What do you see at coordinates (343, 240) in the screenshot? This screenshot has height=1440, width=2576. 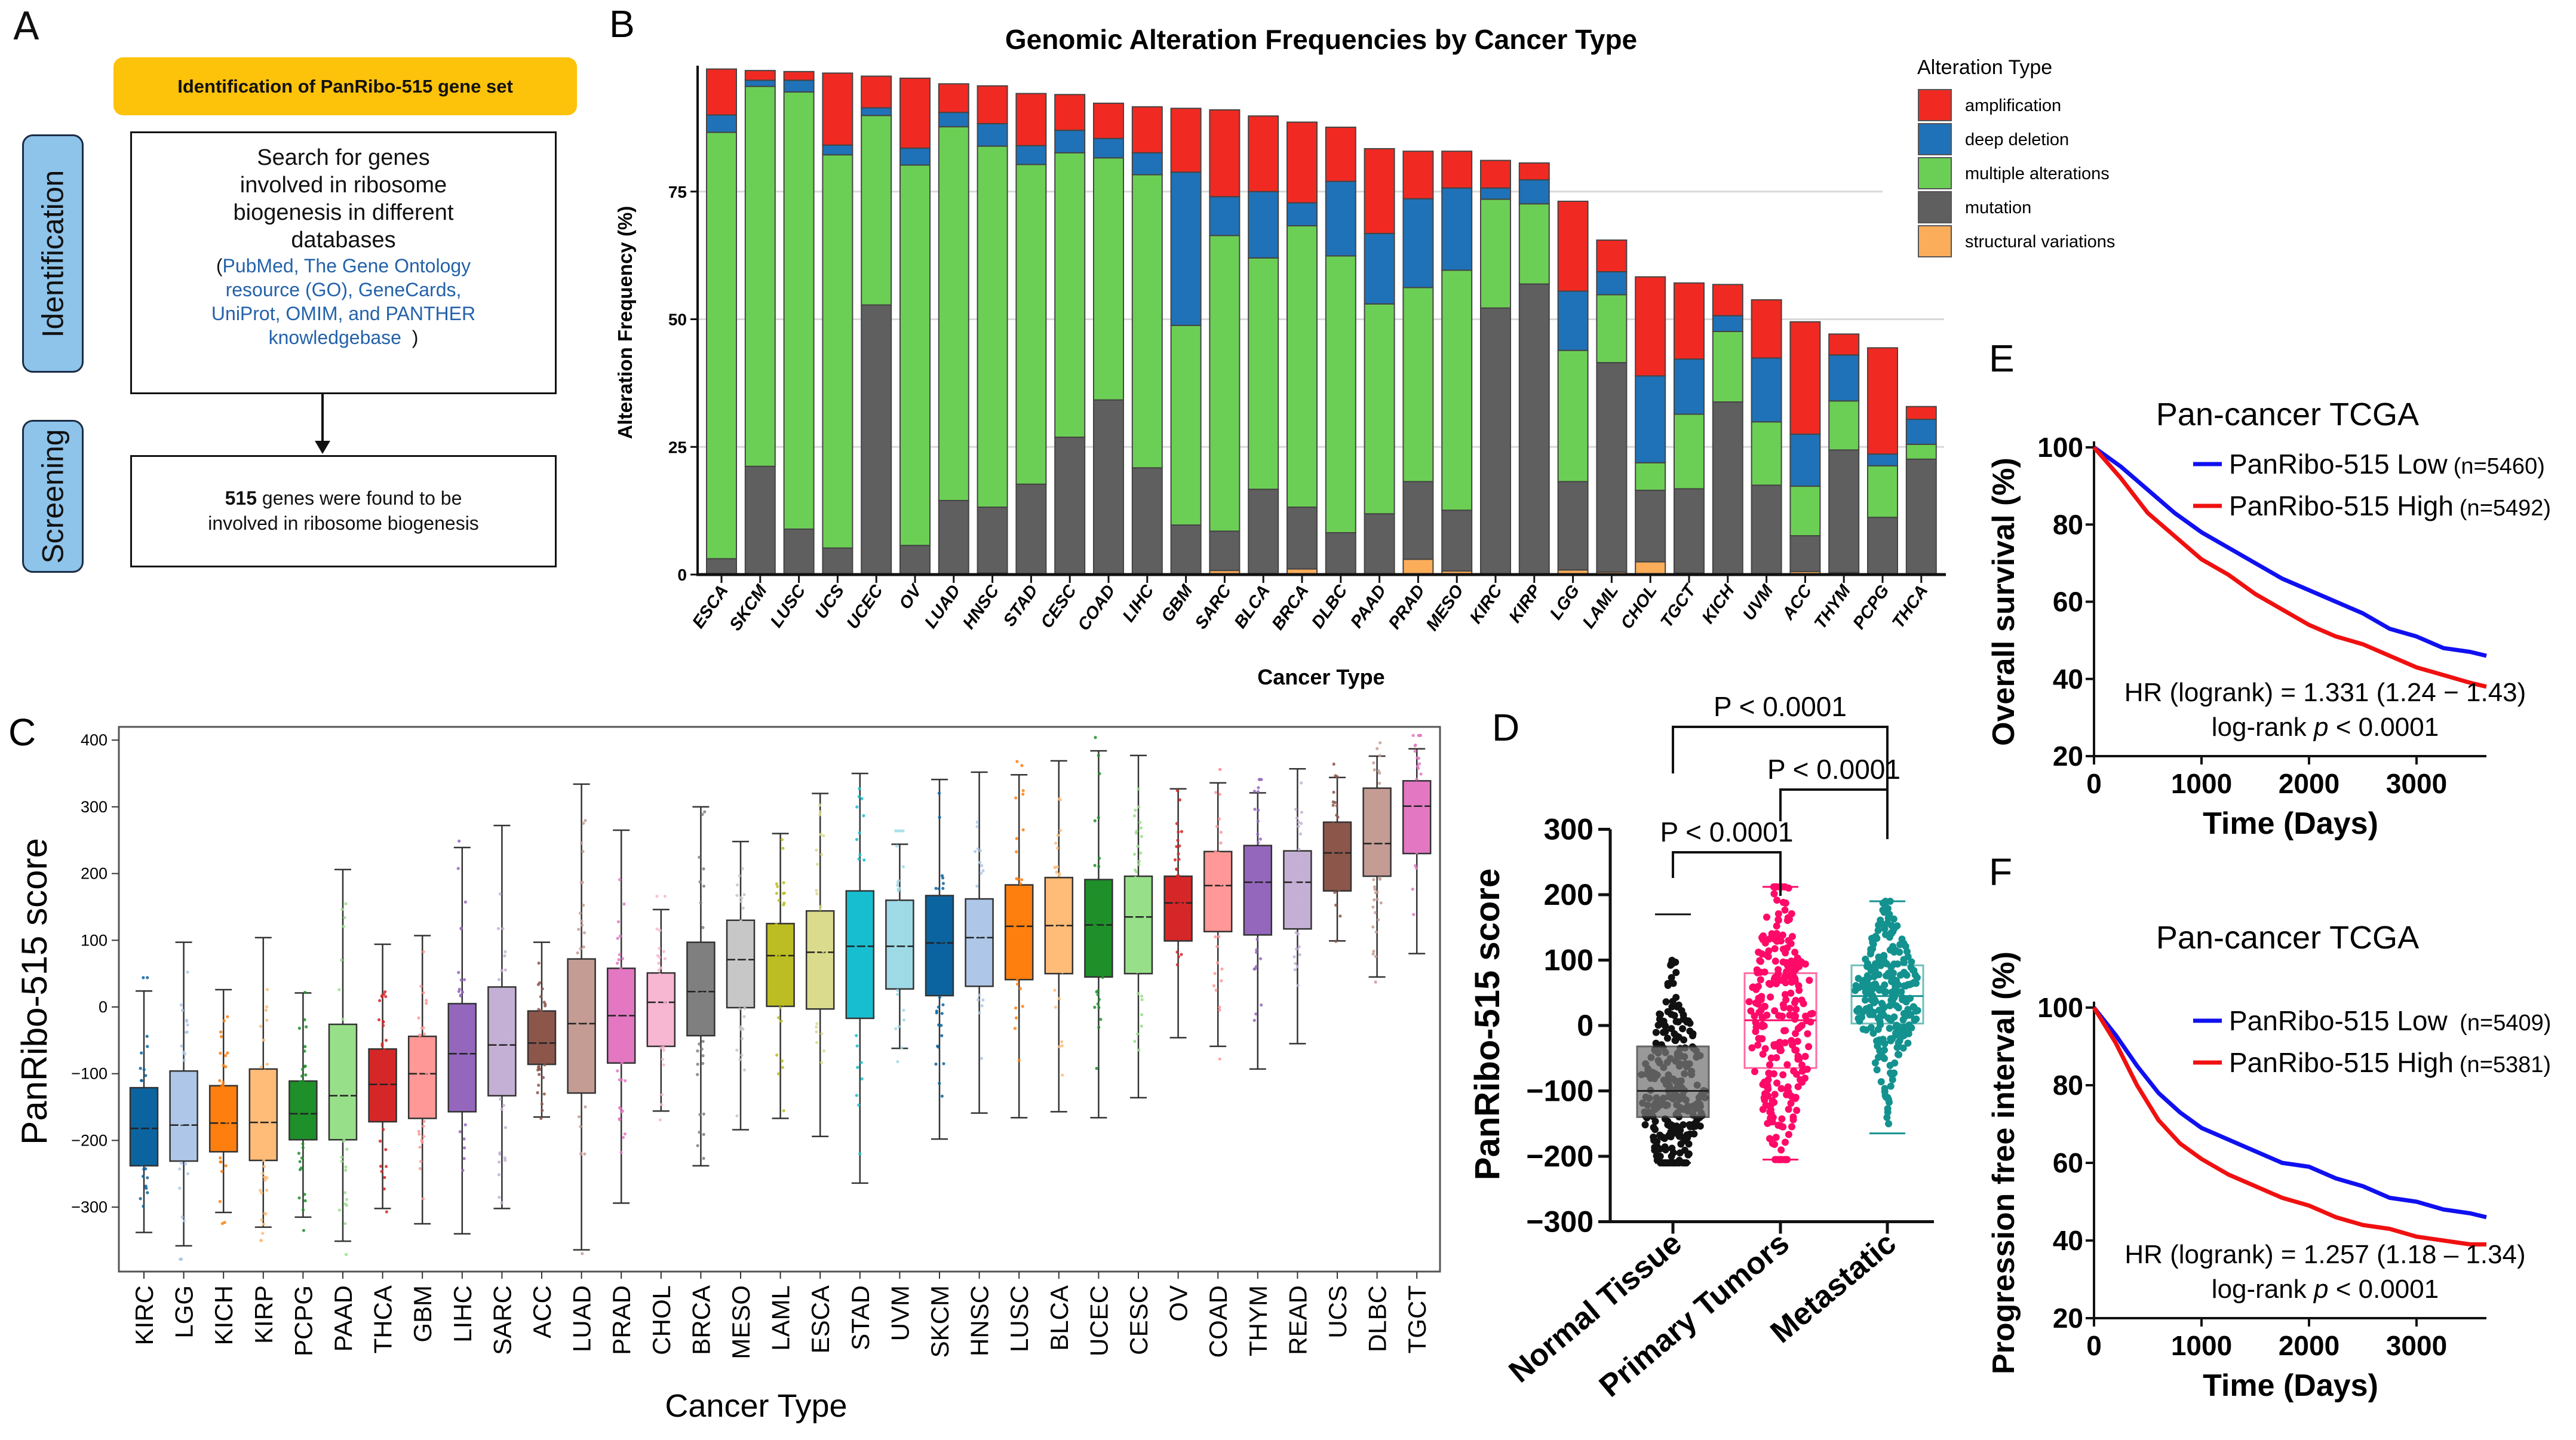 I see `search-line: databases` at bounding box center [343, 240].